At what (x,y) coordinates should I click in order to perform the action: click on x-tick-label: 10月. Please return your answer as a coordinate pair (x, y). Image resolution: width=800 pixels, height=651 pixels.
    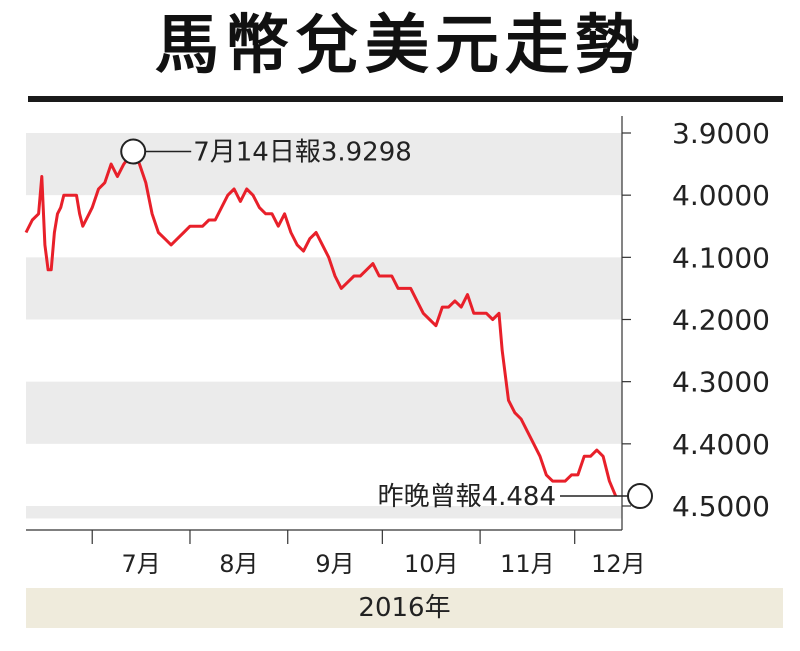
    Looking at the image, I should click on (431, 564).